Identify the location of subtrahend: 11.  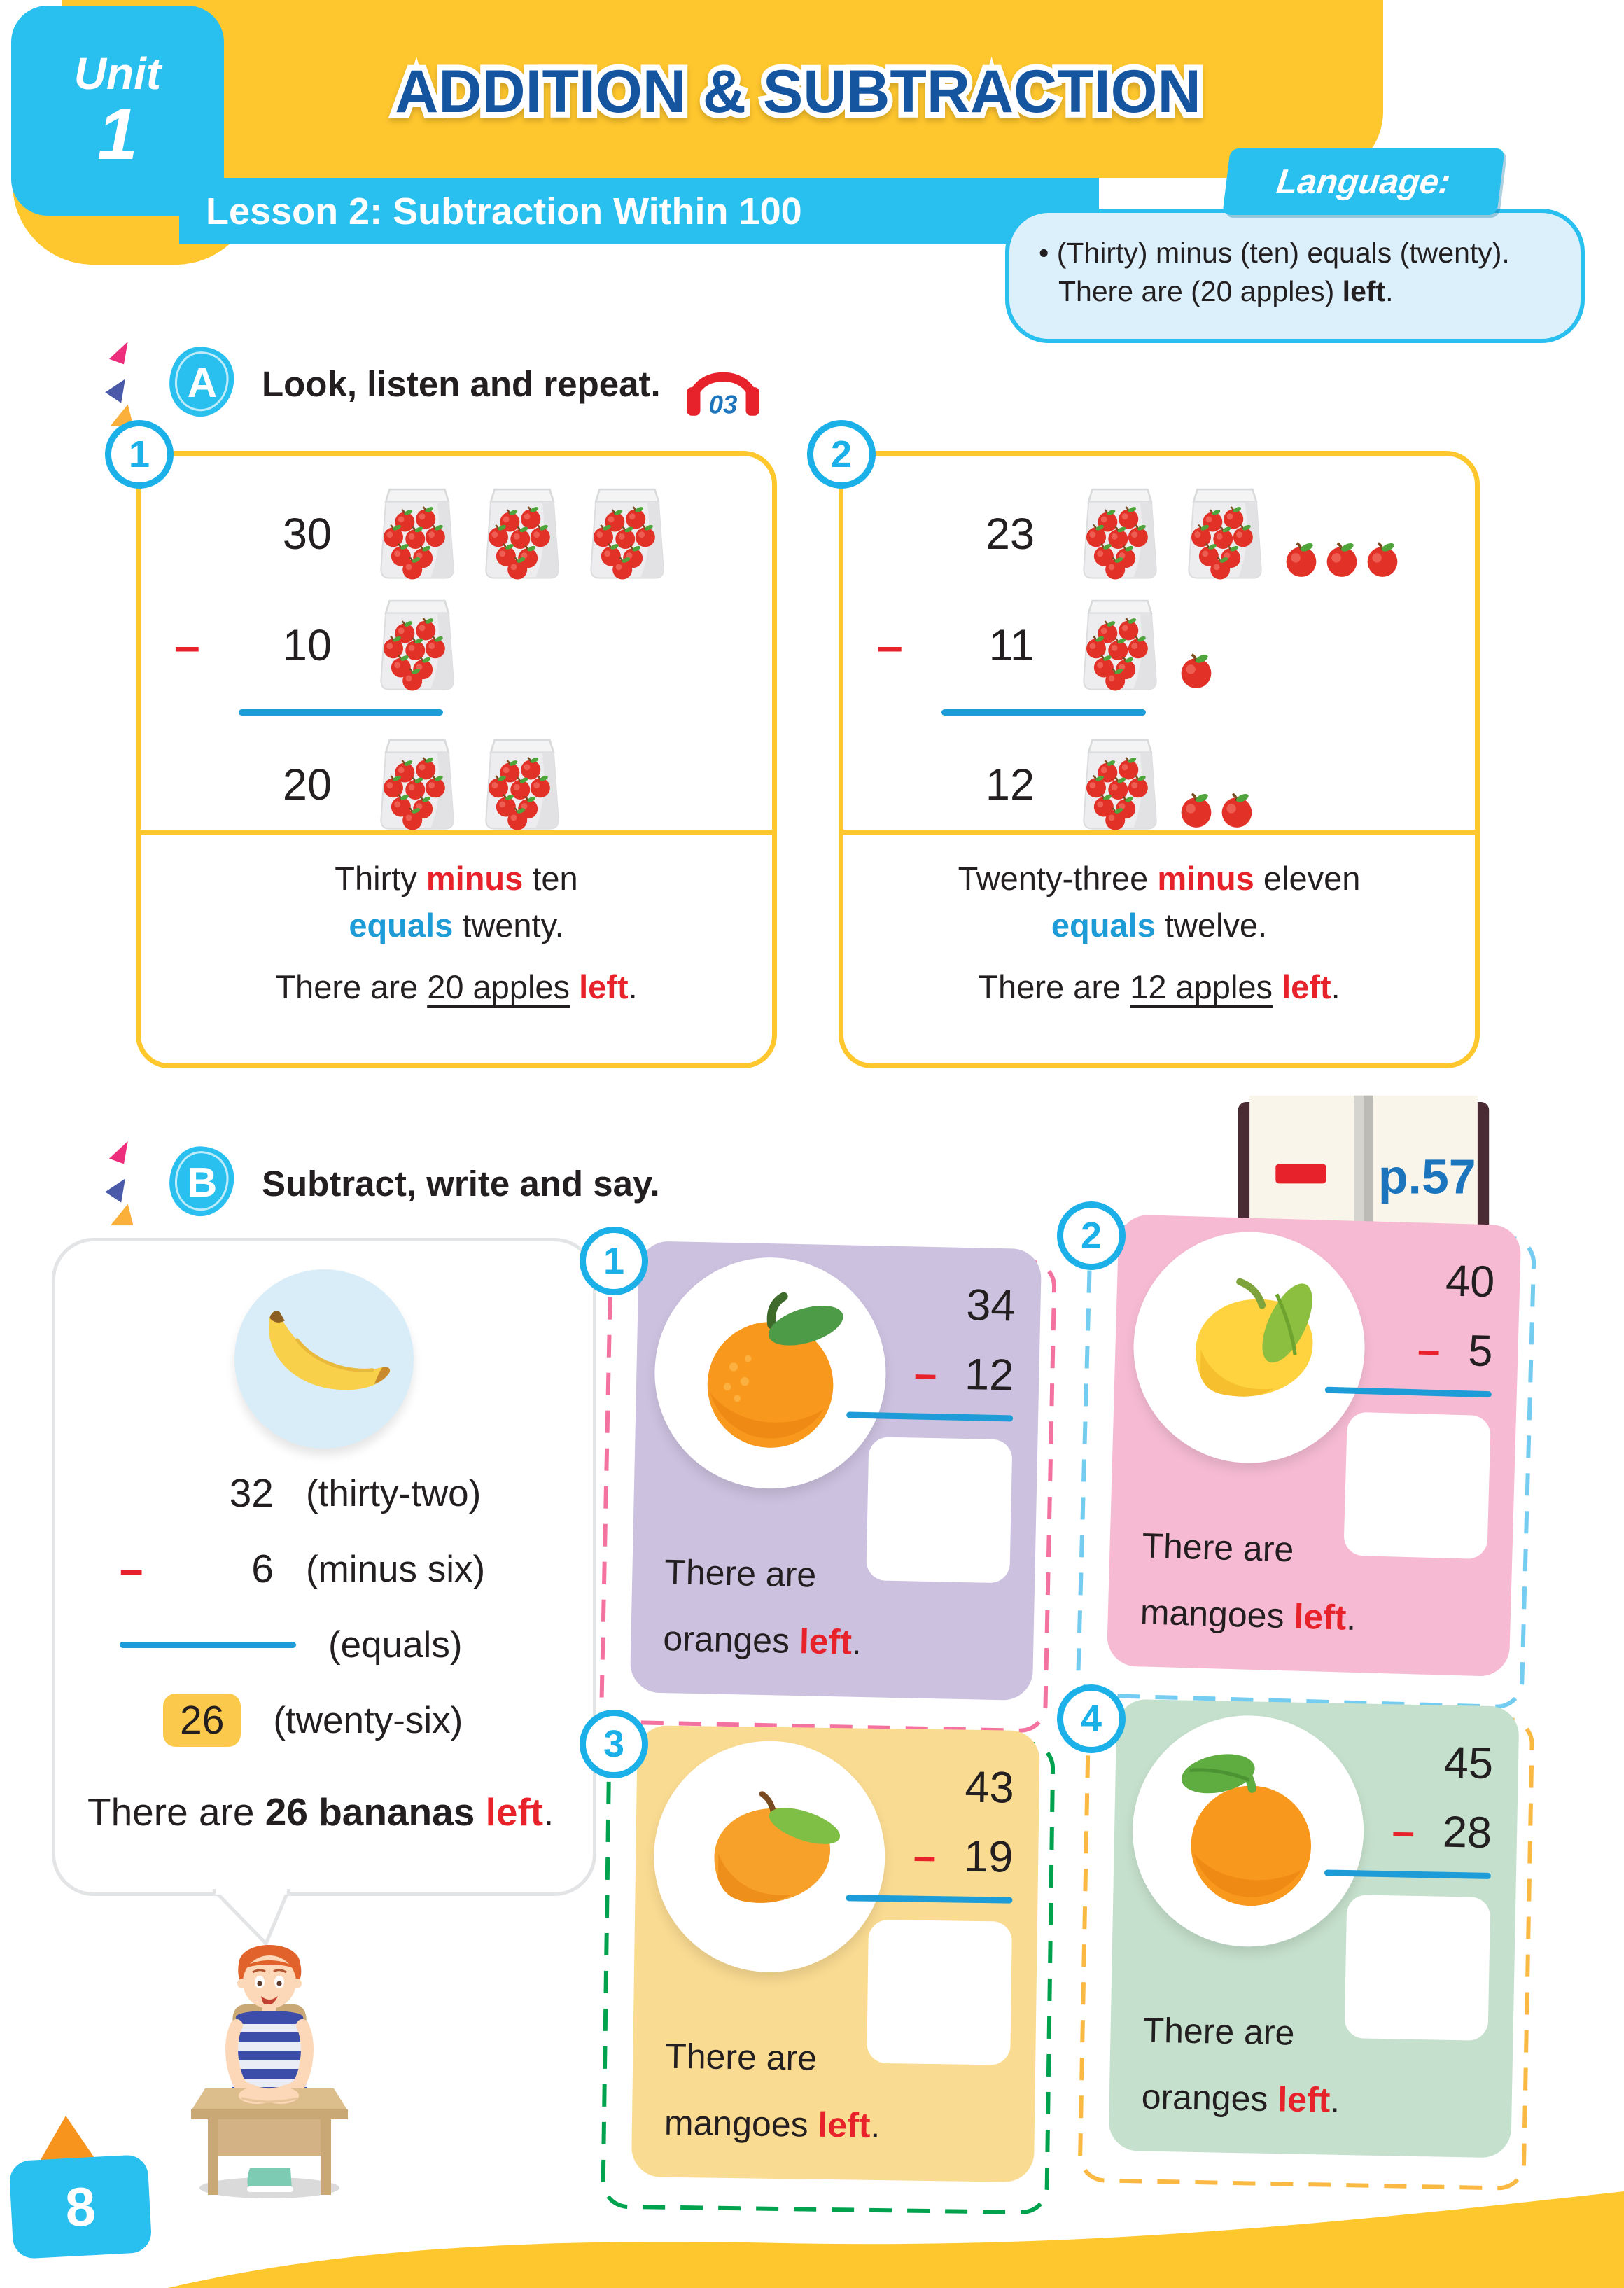
(1011, 646).